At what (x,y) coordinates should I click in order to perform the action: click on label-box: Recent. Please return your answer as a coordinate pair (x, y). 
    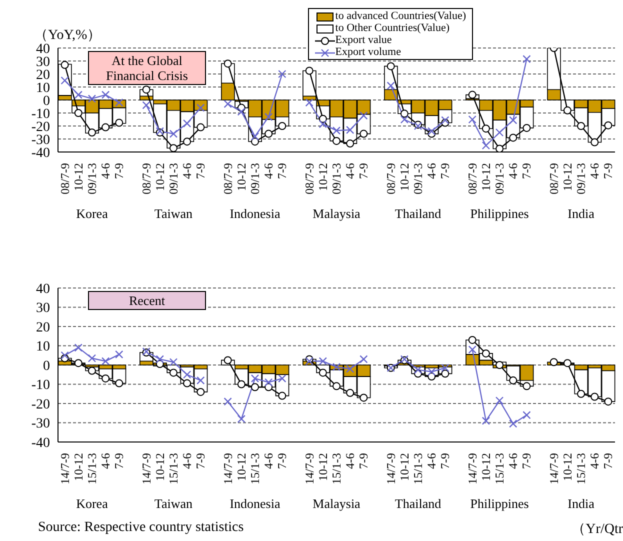
    Looking at the image, I should click on (147, 300).